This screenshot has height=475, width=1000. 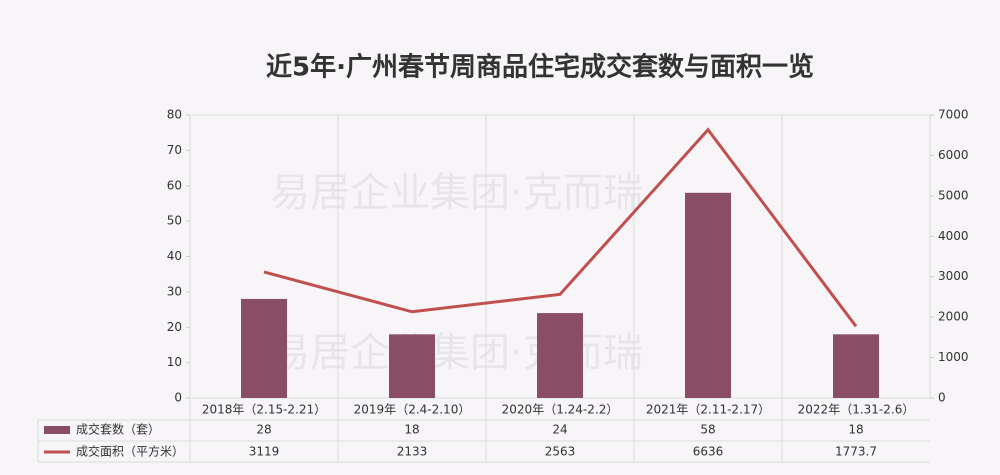 I want to click on table-value: 2133, so click(x=412, y=452).